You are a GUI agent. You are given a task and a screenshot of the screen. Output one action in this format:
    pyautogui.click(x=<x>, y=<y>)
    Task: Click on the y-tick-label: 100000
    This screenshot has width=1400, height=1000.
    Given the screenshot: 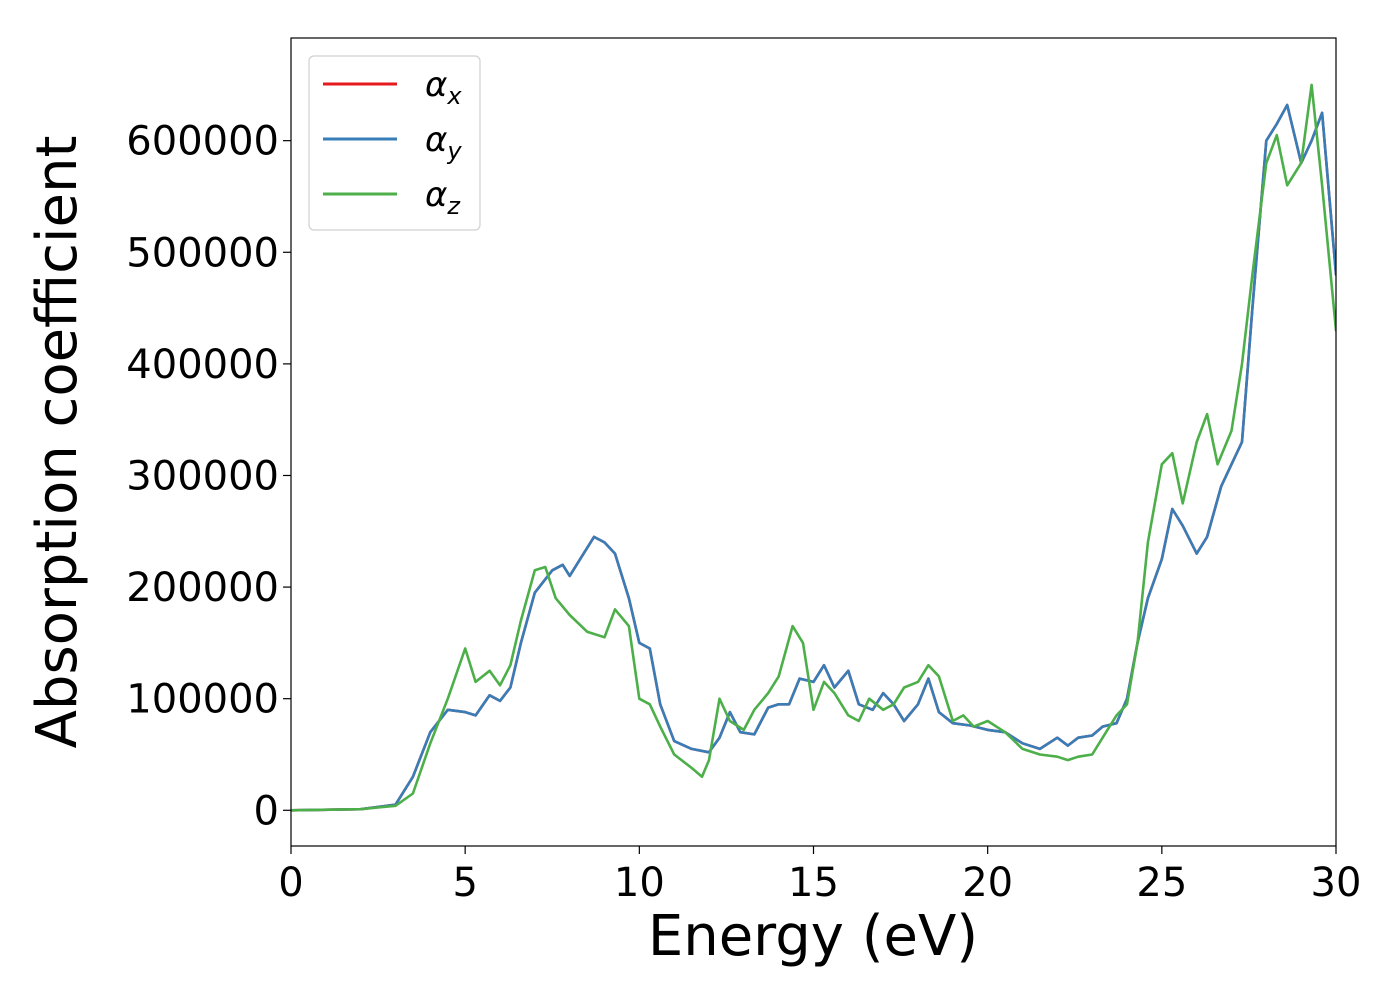 What is the action you would take?
    pyautogui.click(x=202, y=700)
    